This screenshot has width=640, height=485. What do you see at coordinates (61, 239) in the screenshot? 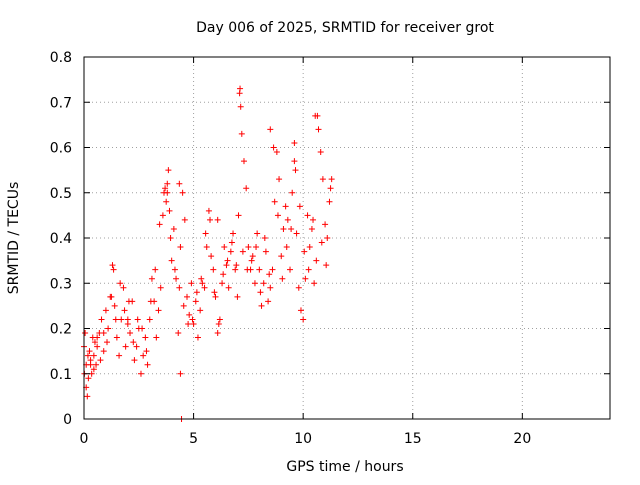
I see `y-tick-labels: 0 0.1 0.2 0.3 0.4 0.5 0.6 0.7 0.8` at bounding box center [61, 239].